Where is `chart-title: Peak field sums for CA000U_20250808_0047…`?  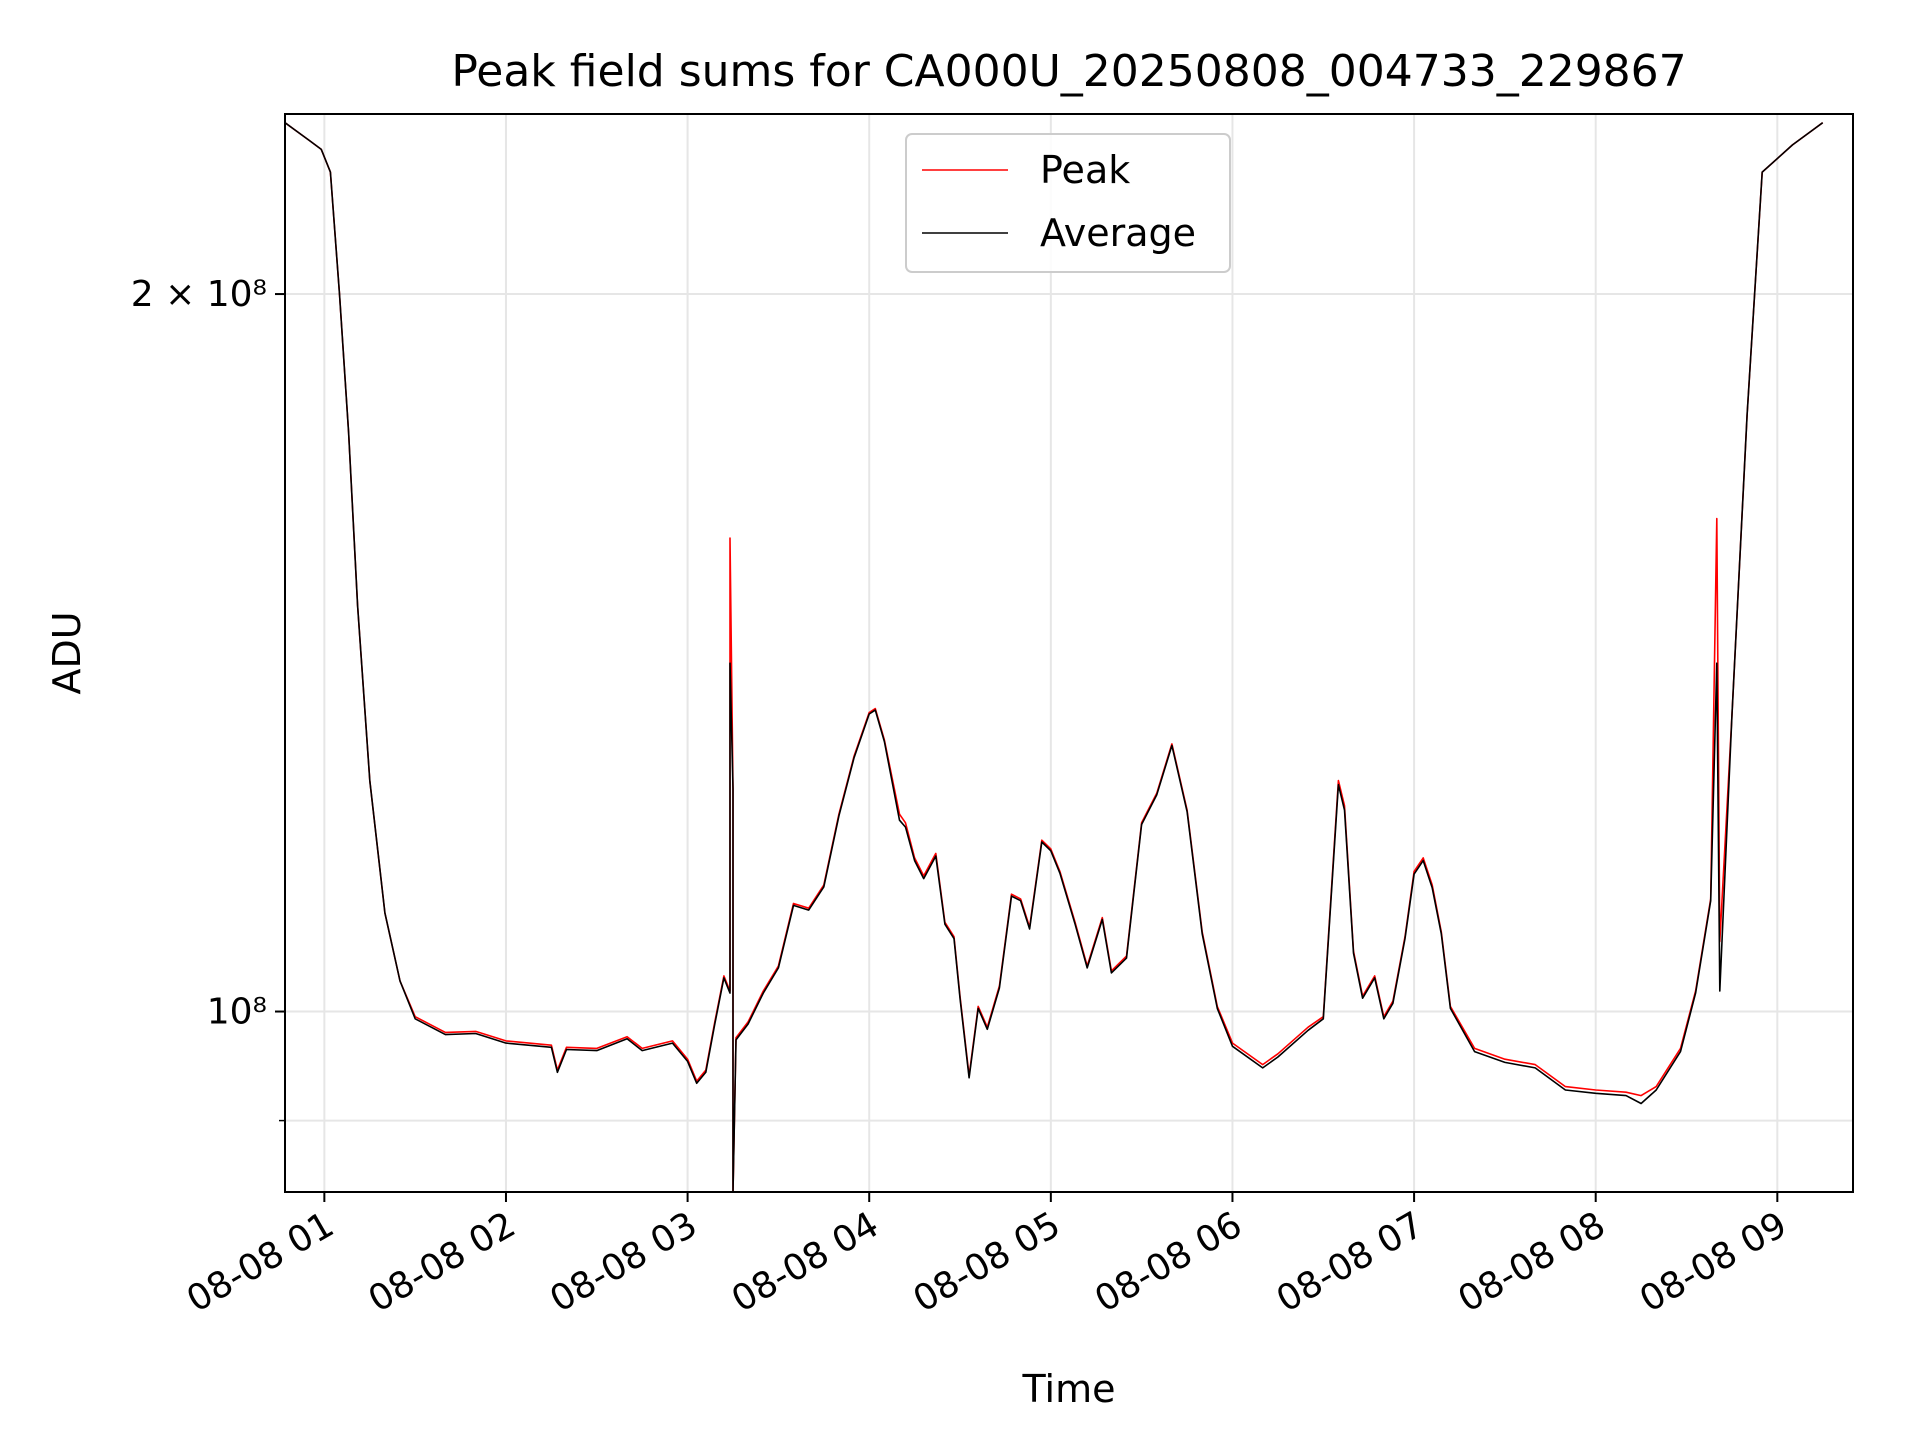 chart-title: Peak field sums for CA000U_20250808_0047… is located at coordinates (1068, 71).